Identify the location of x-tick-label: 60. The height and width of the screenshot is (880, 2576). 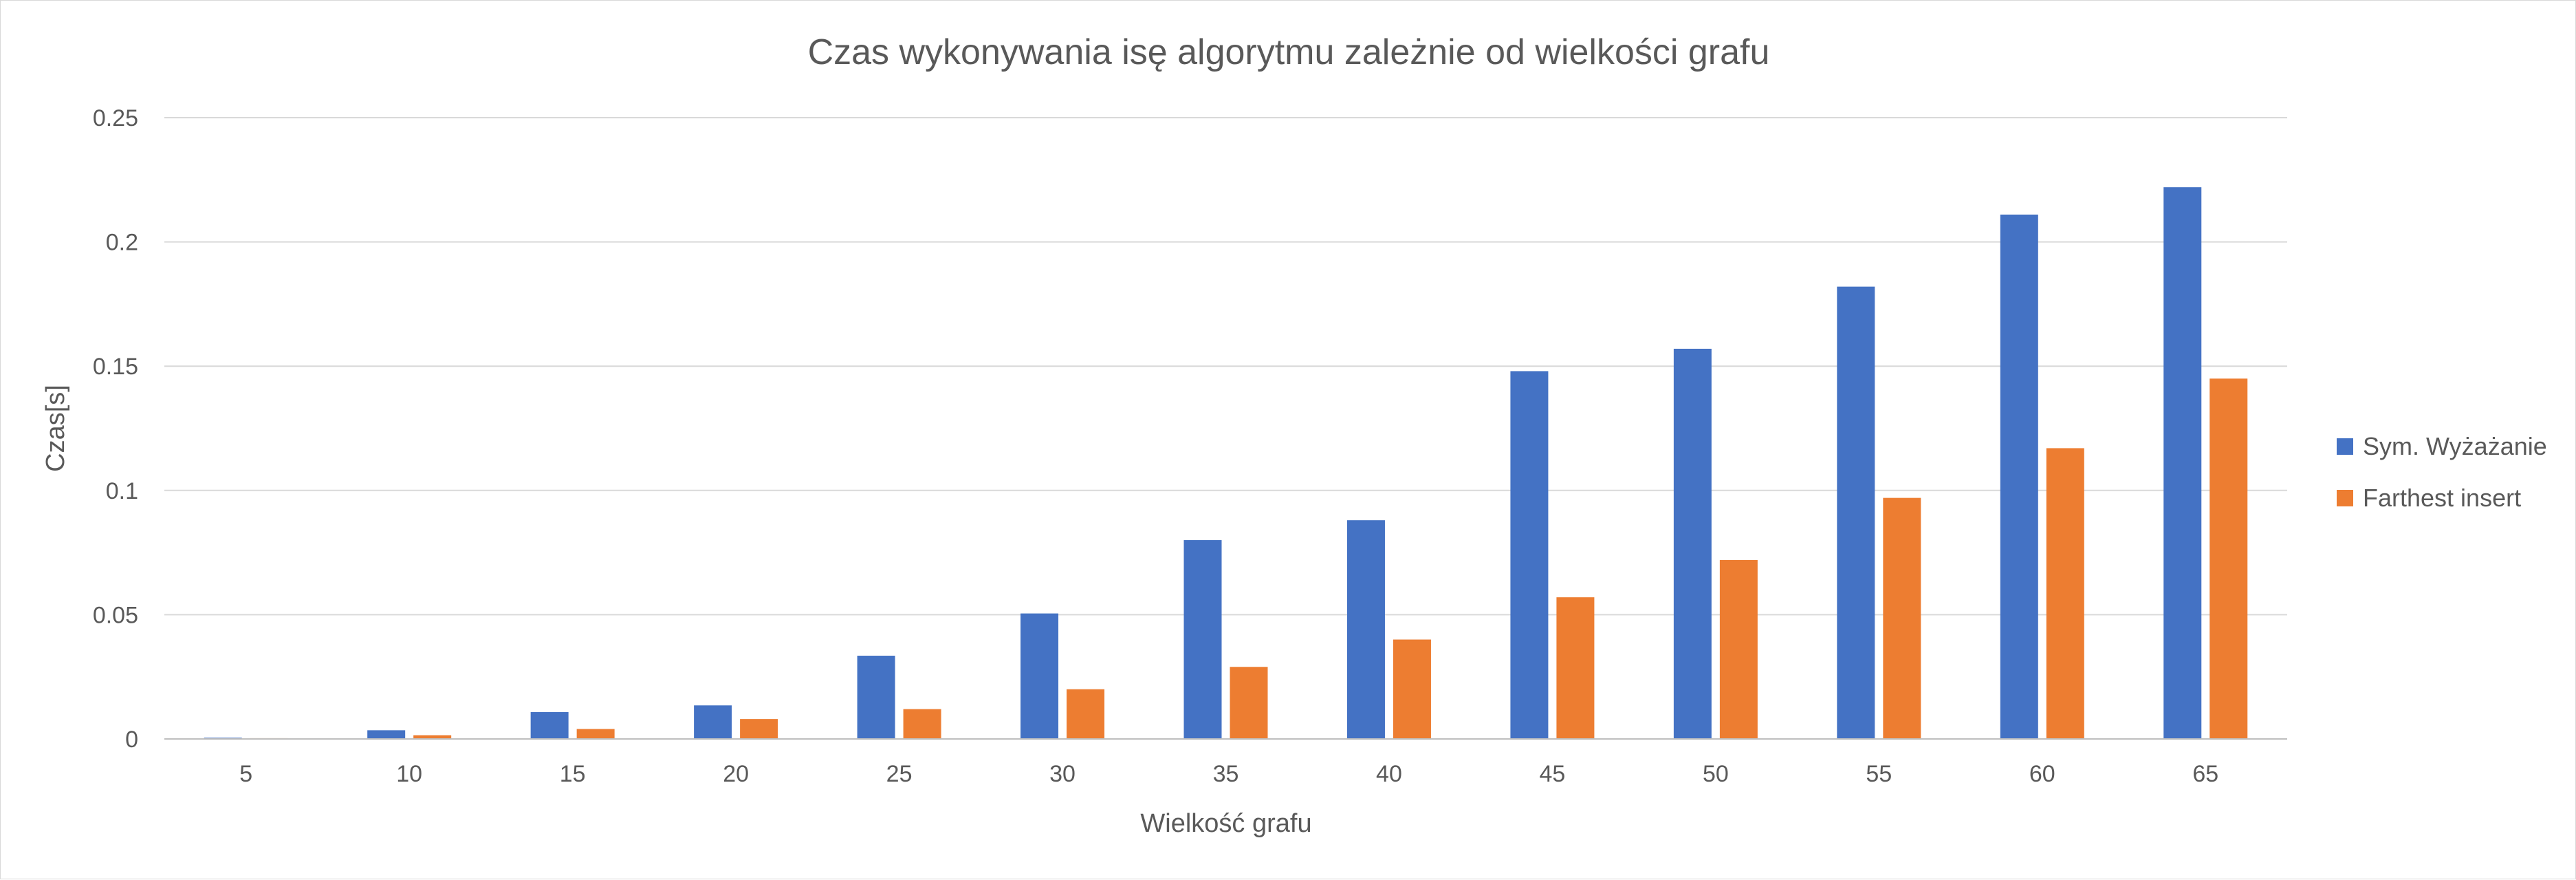
(2042, 774).